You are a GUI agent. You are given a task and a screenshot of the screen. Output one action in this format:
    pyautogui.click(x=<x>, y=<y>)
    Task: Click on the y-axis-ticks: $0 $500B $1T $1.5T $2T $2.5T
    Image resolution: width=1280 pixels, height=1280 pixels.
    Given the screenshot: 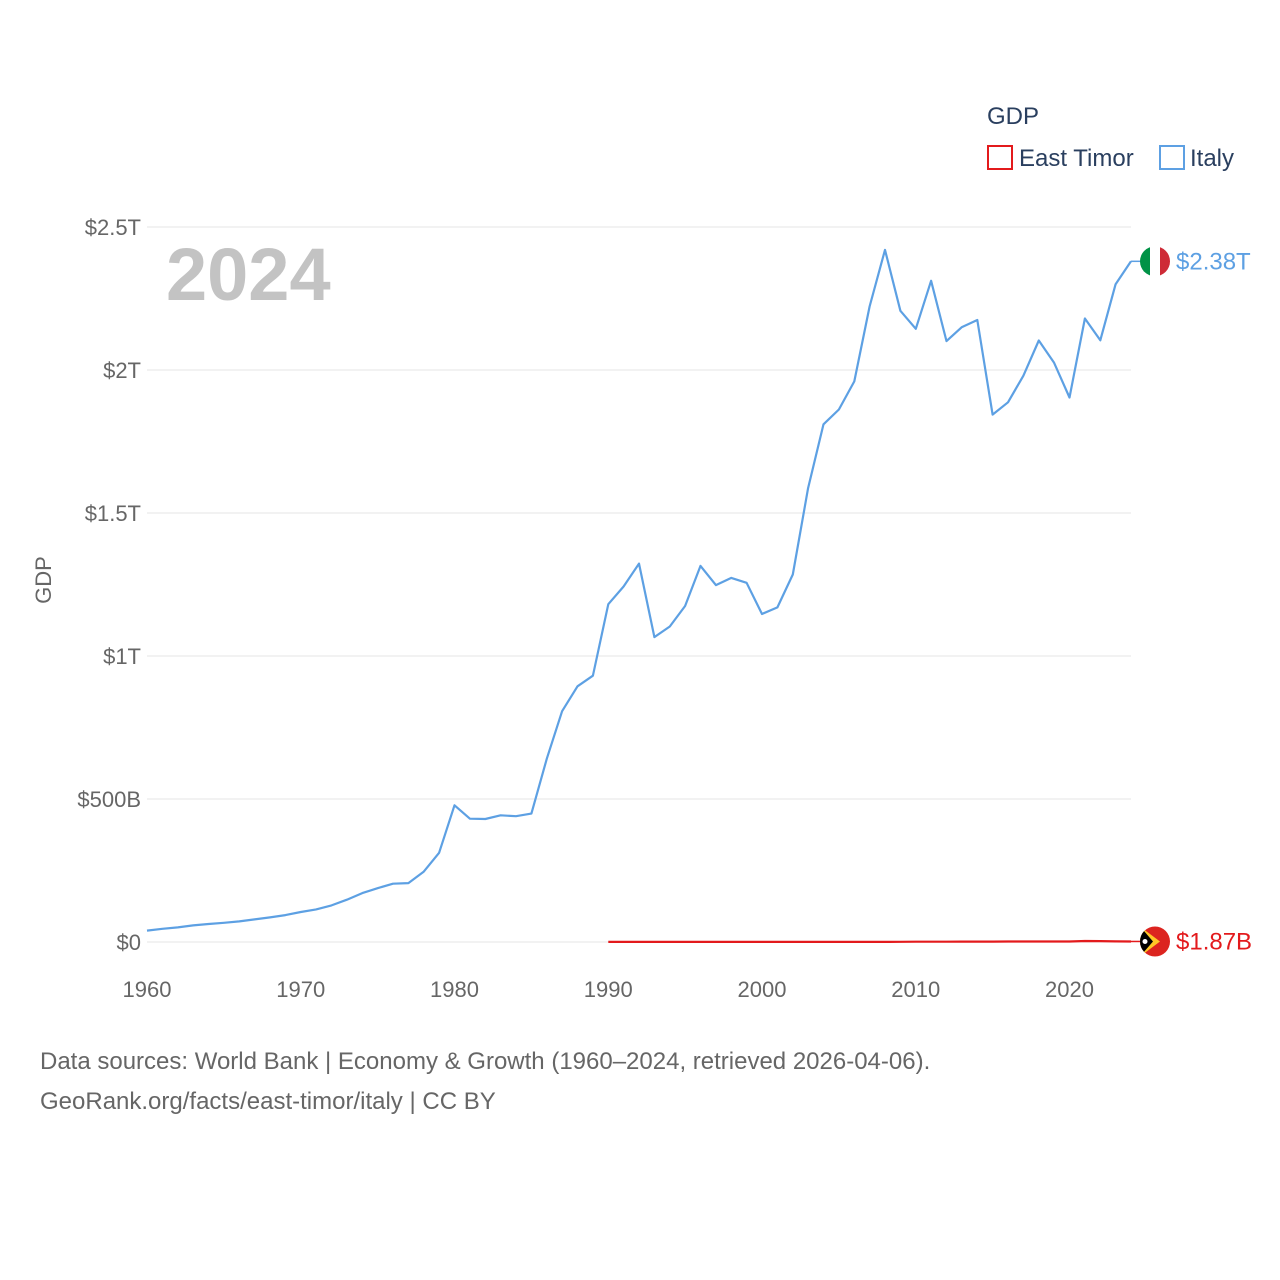 What is the action you would take?
    pyautogui.click(x=109, y=585)
    